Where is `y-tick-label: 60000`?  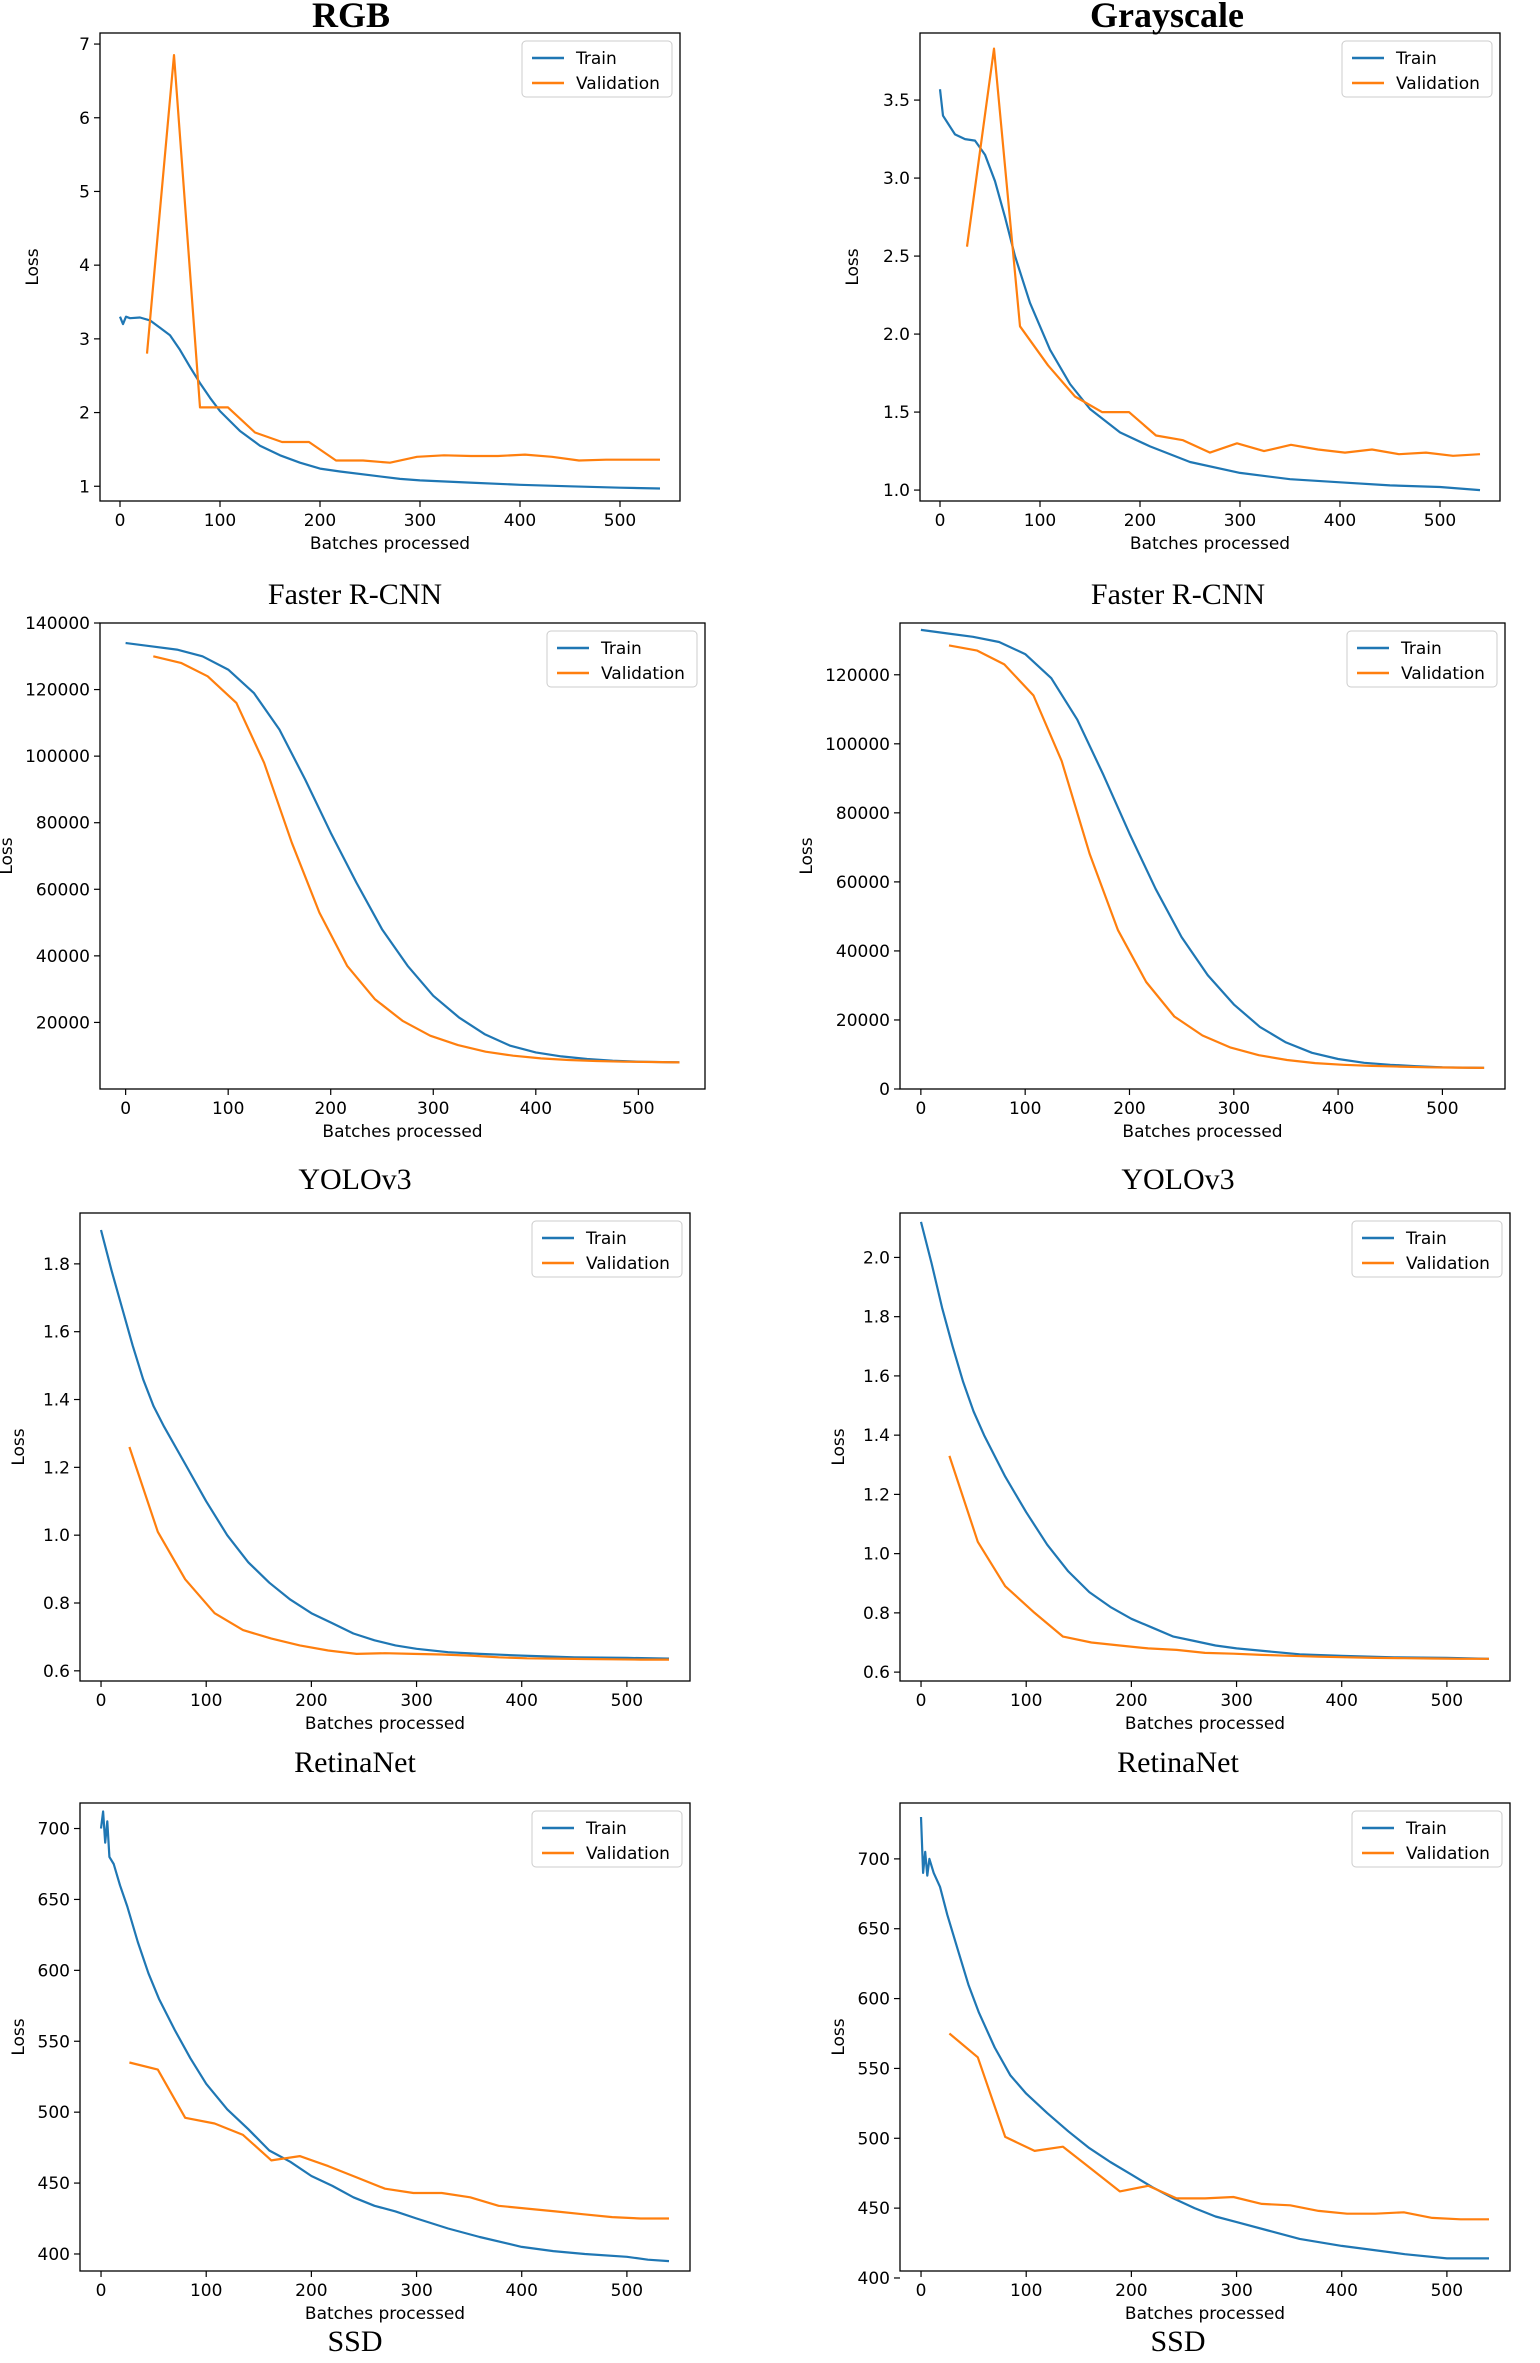 y-tick-label: 60000 is located at coordinates (863, 883).